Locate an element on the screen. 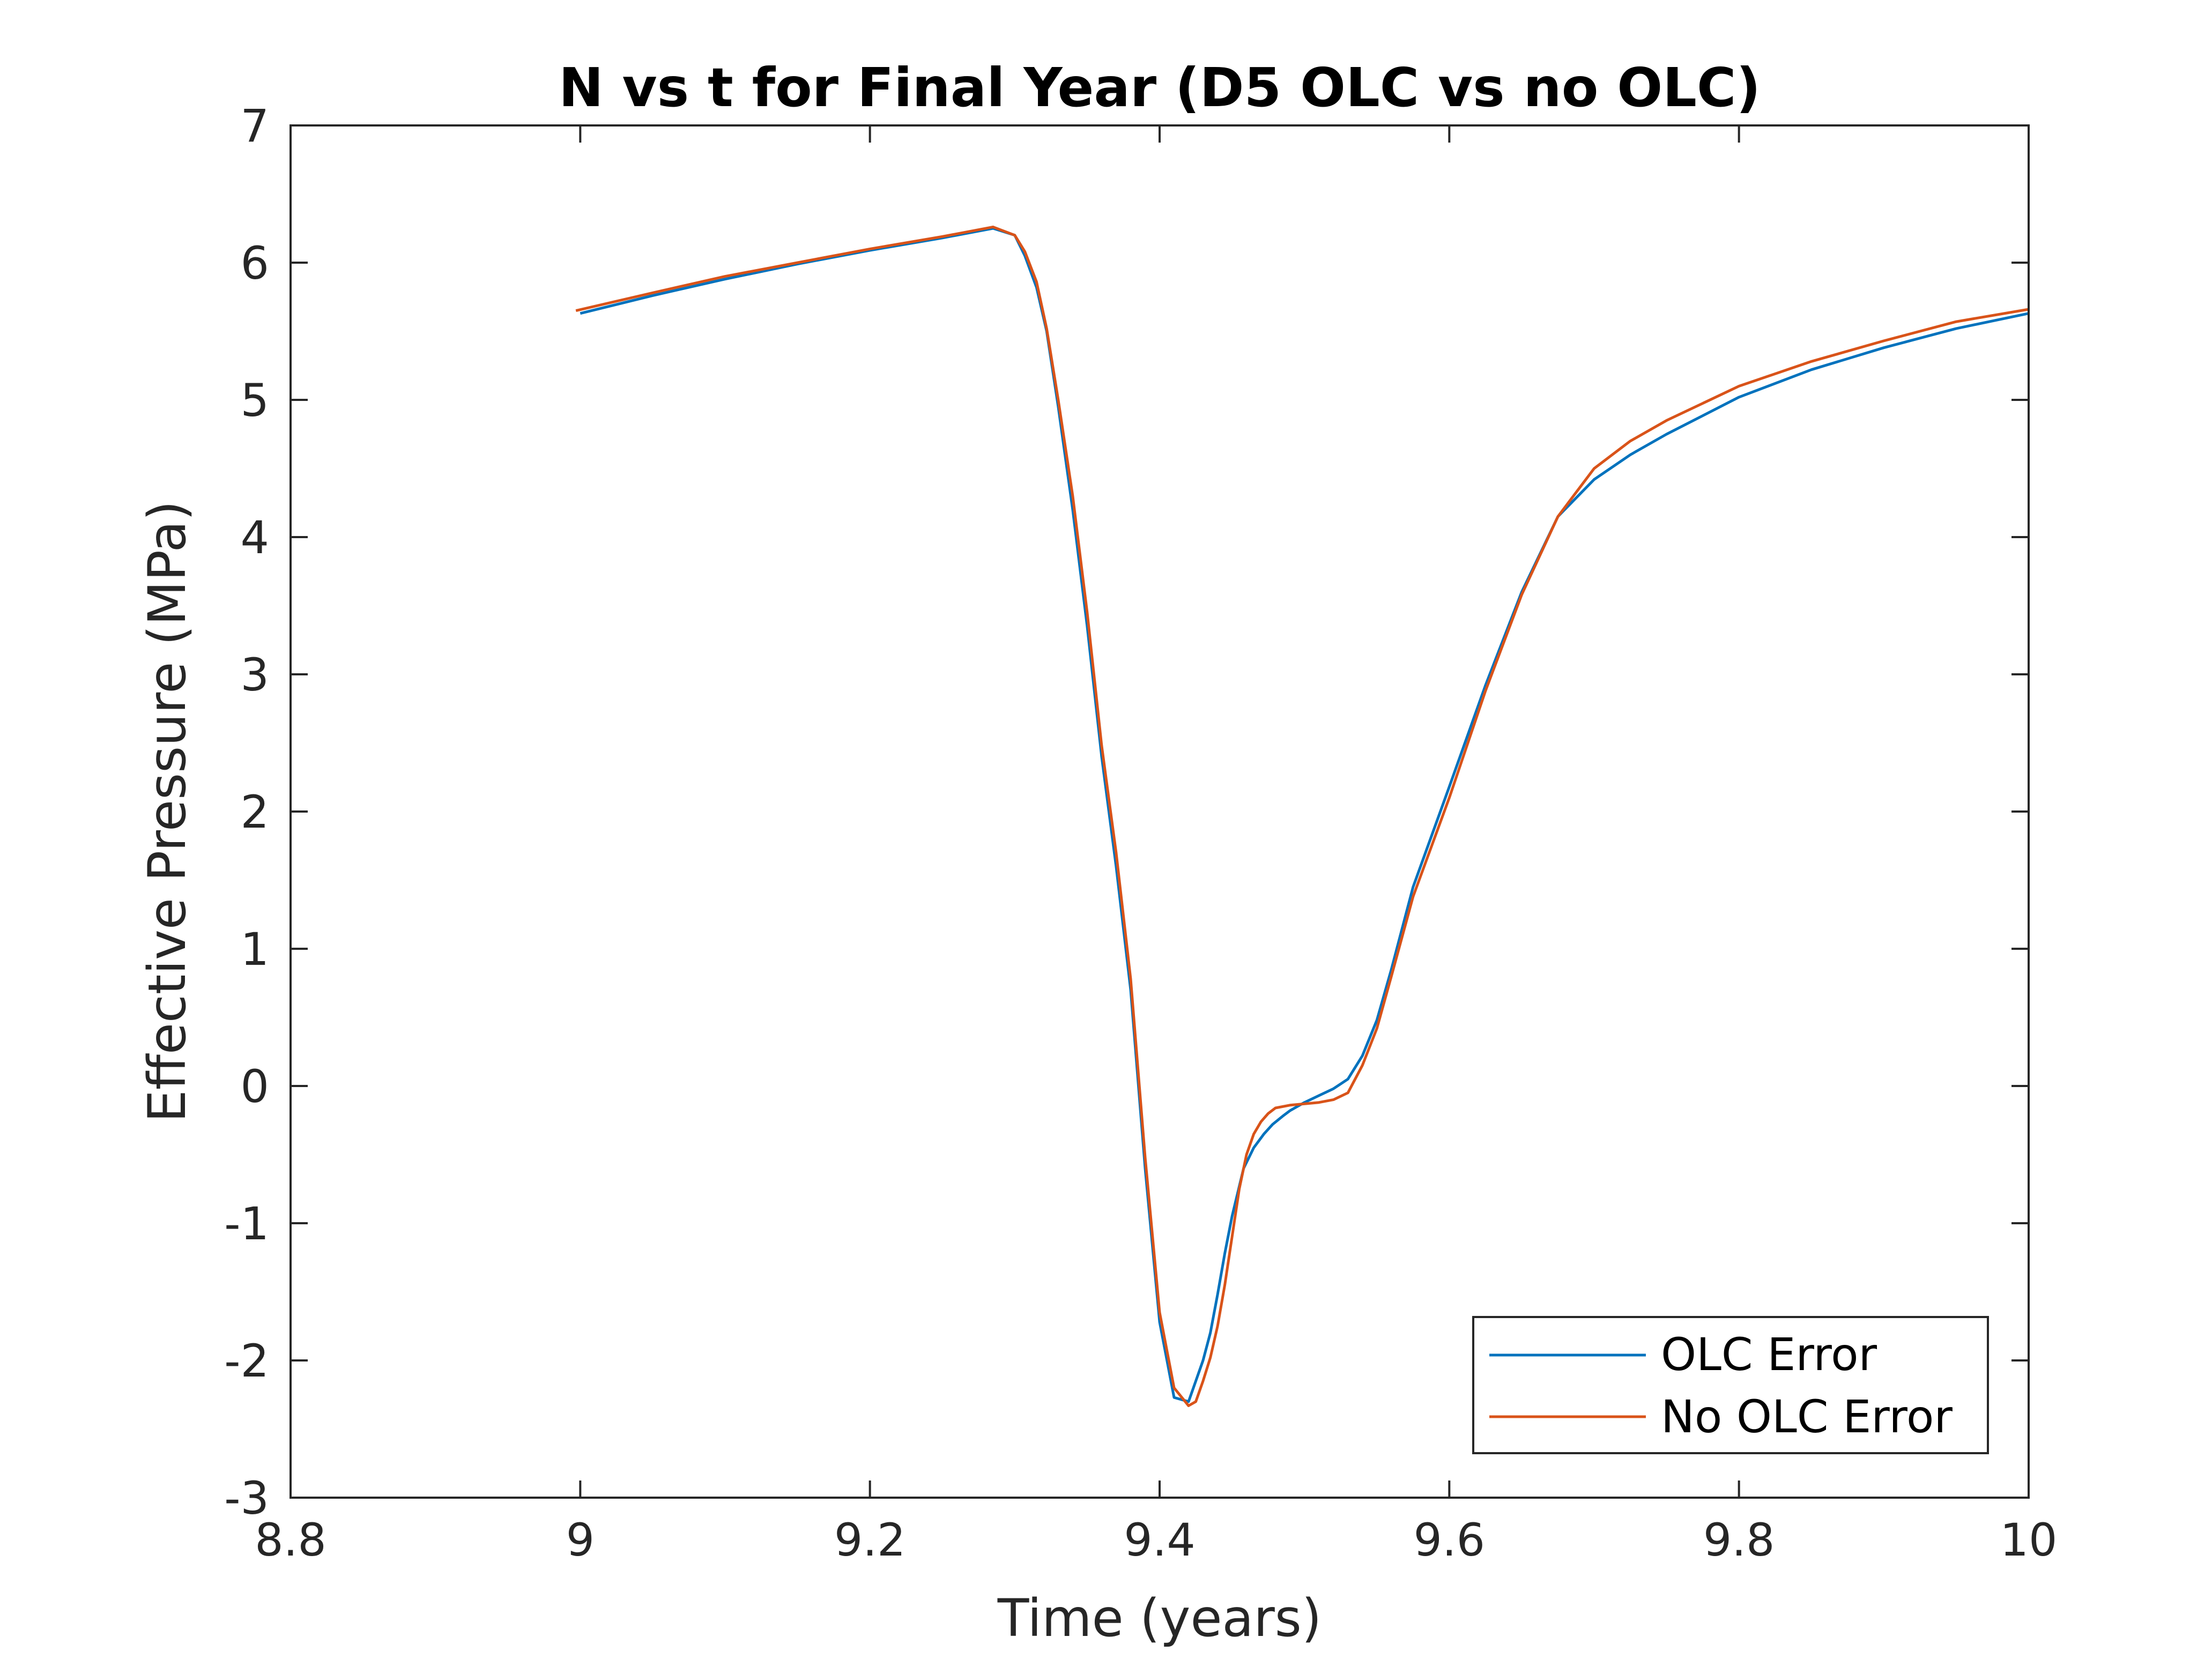  legend-label-olc-error: OLC Error is located at coordinates (1769, 1355).